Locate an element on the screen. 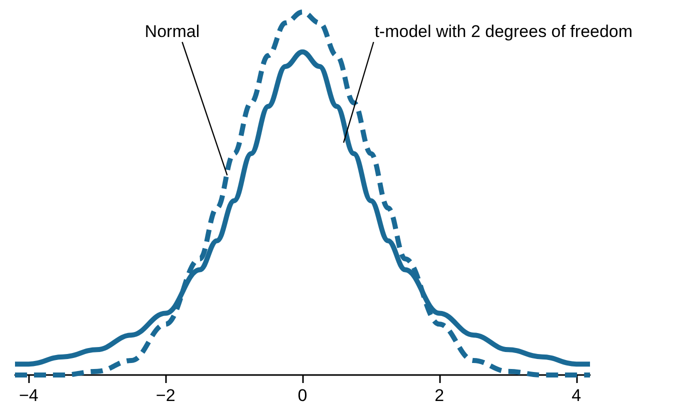  x-tick-label: 0 is located at coordinates (303, 395).